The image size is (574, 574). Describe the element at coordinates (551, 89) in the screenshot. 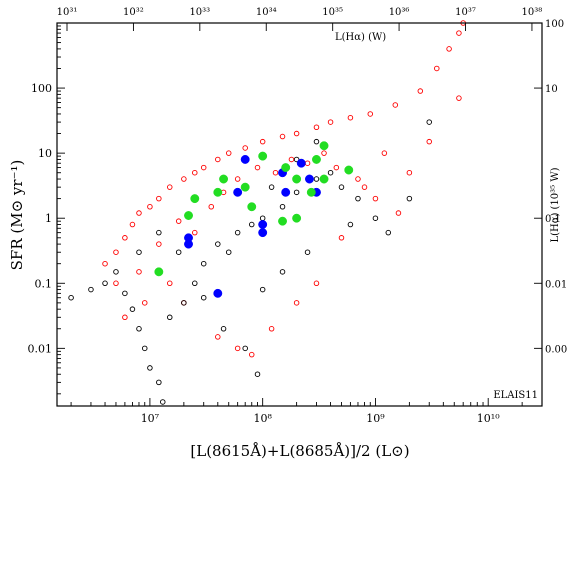

I see `right-tick-label: 10` at that location.